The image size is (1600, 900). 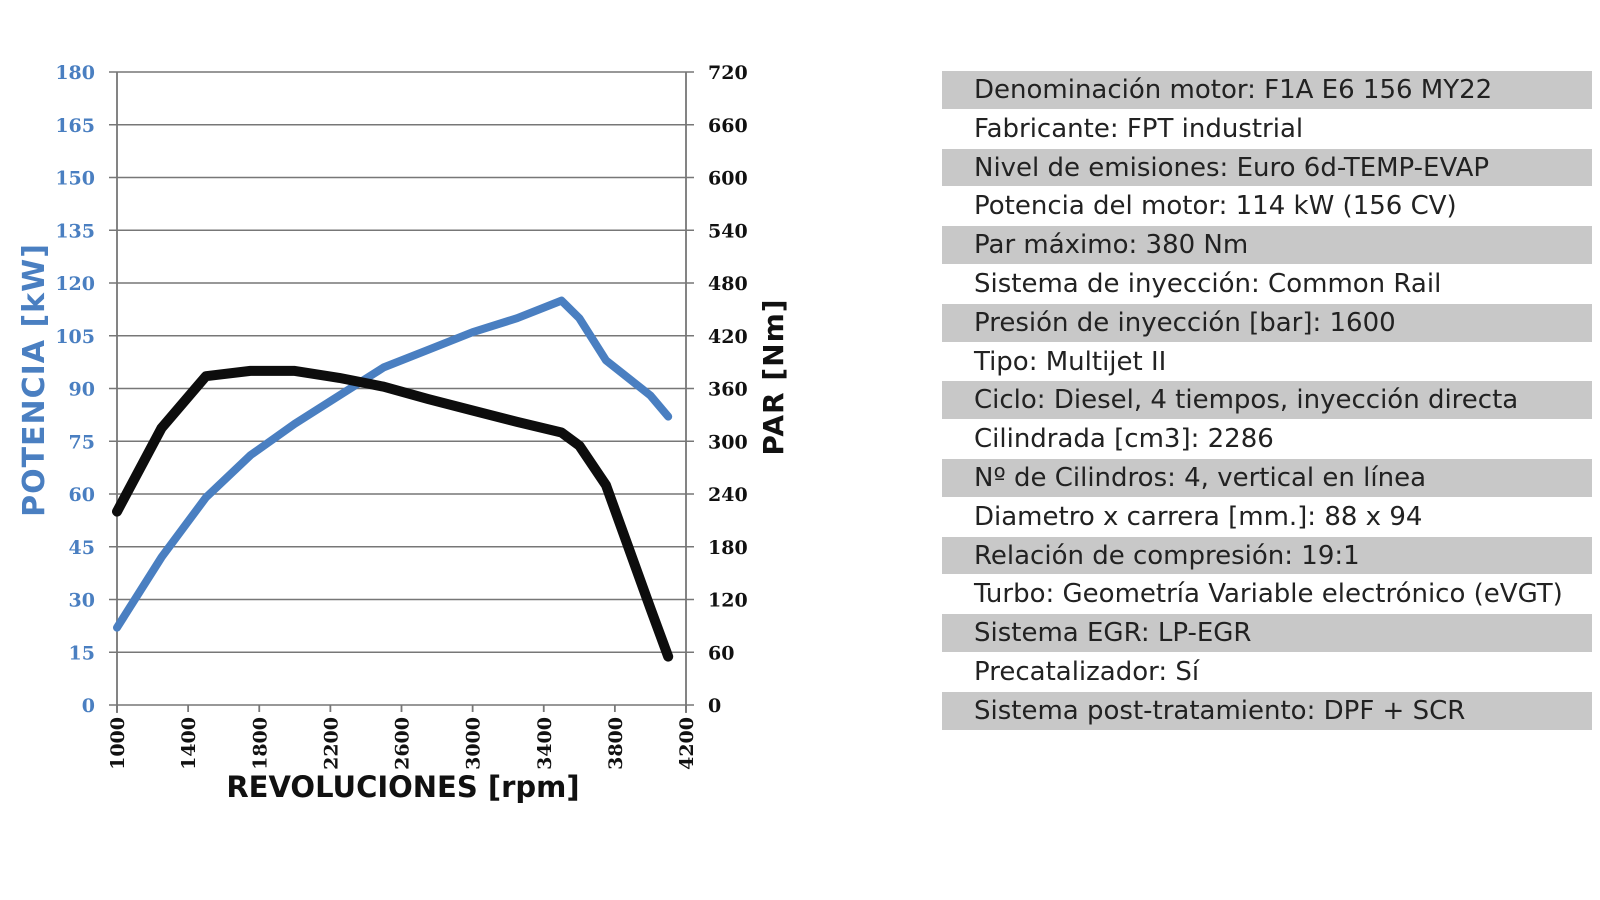 I want to click on spec-row: Presión de inyección [bar]: 1600, so click(x=1267, y=323).